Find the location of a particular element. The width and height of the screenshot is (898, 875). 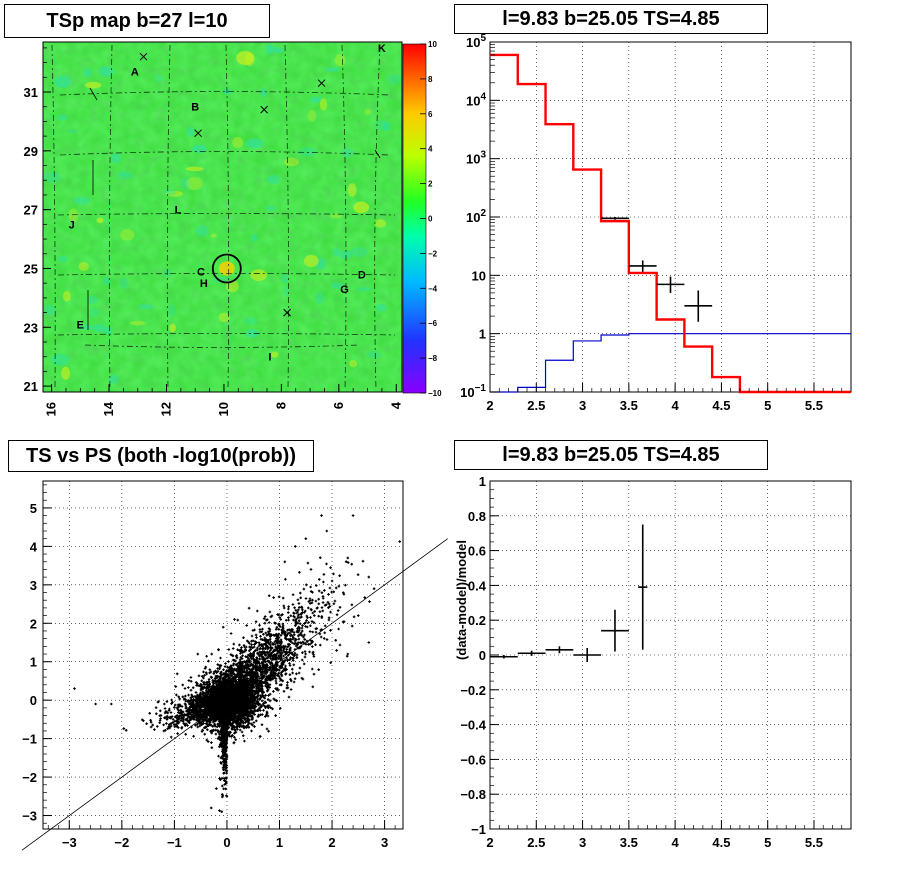

spectrum-x-tick-label: 3 is located at coordinates (582, 405).